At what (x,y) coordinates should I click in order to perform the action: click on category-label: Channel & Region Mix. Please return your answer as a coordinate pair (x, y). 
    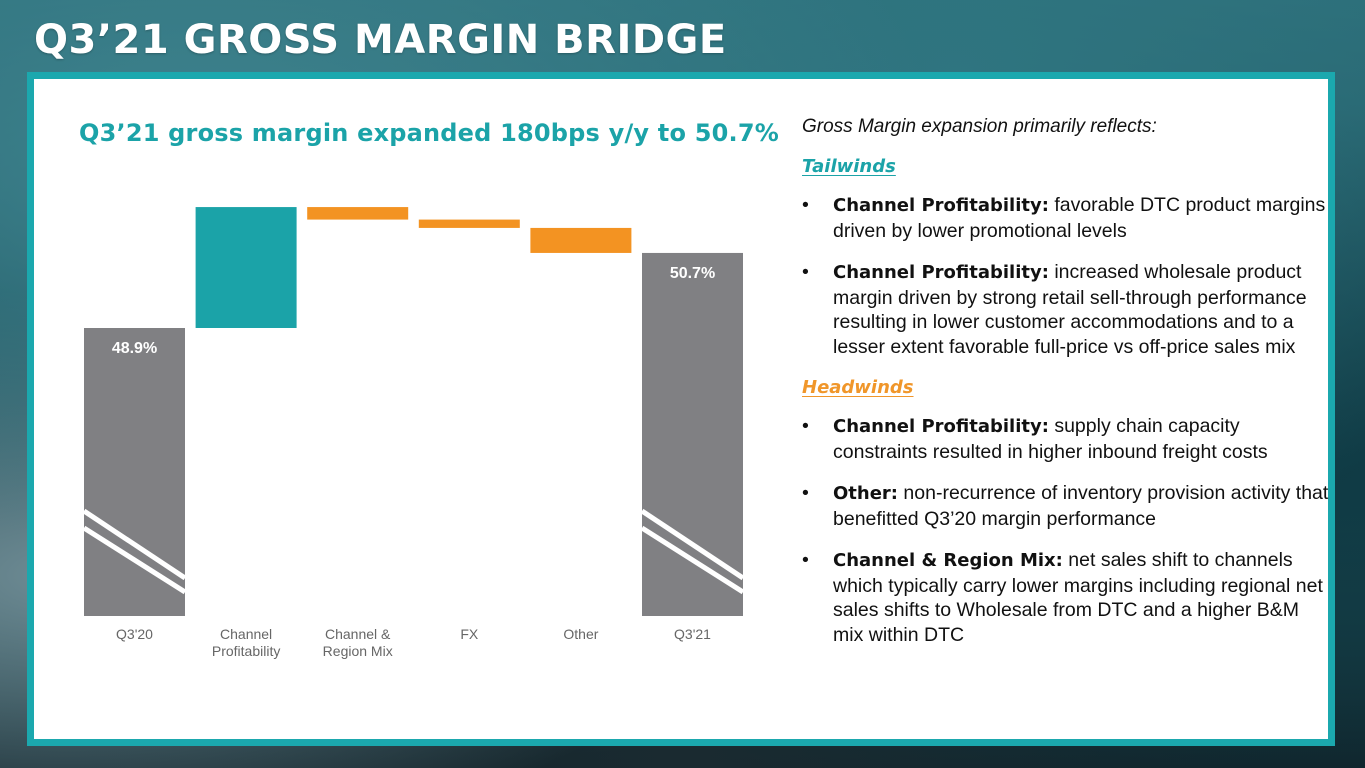
    Looking at the image, I should click on (358, 642).